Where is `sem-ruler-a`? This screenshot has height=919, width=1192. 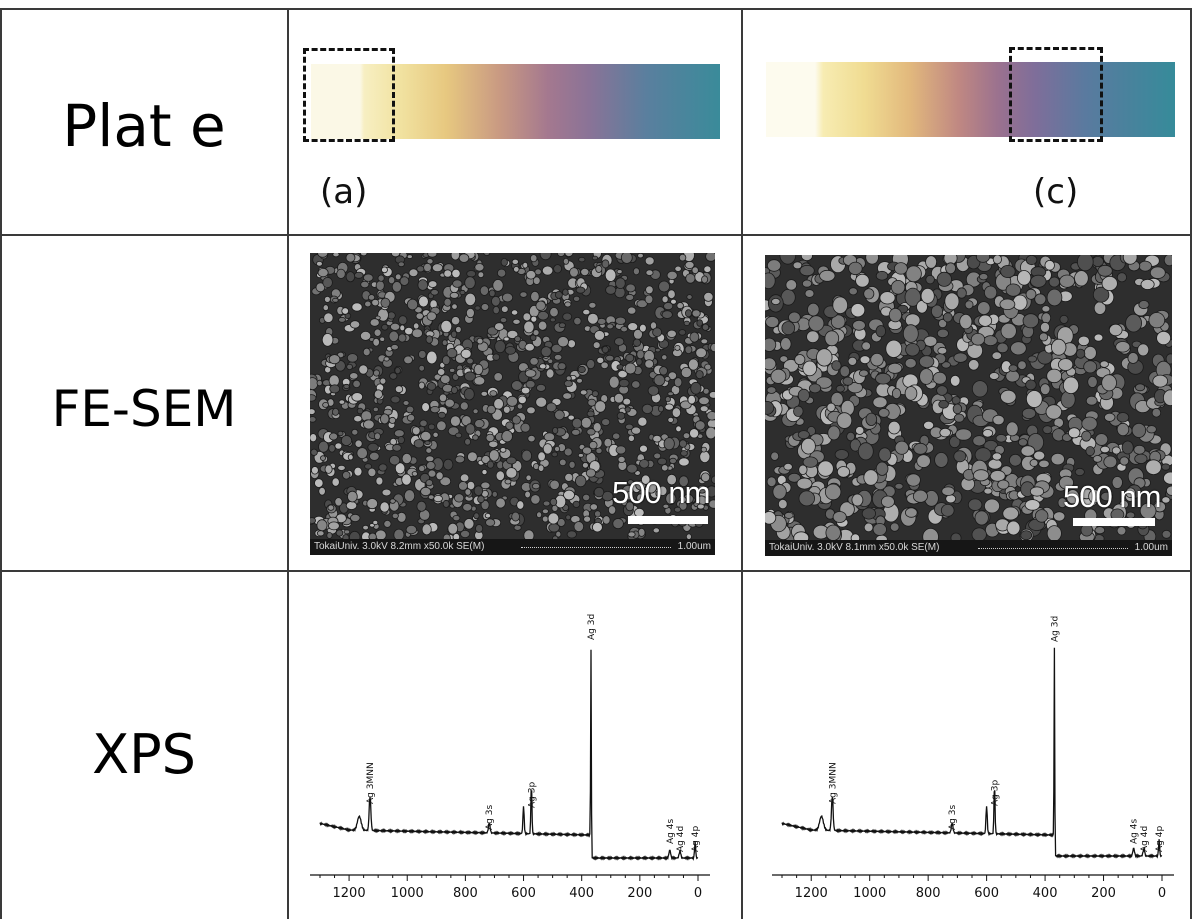 sem-ruler-a is located at coordinates (596, 544).